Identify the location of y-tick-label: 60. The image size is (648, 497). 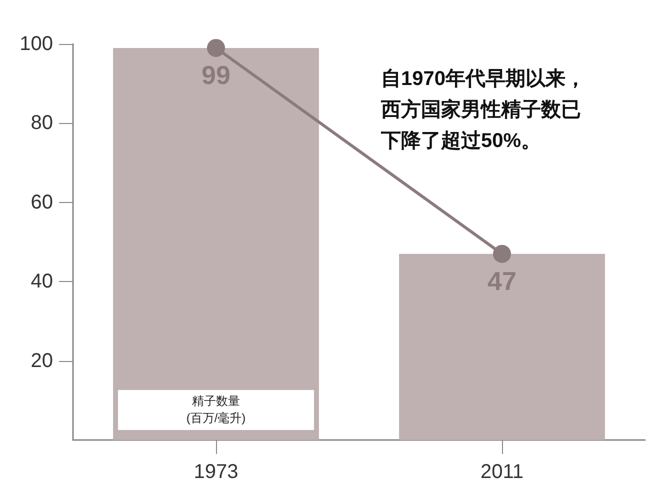
(41, 202).